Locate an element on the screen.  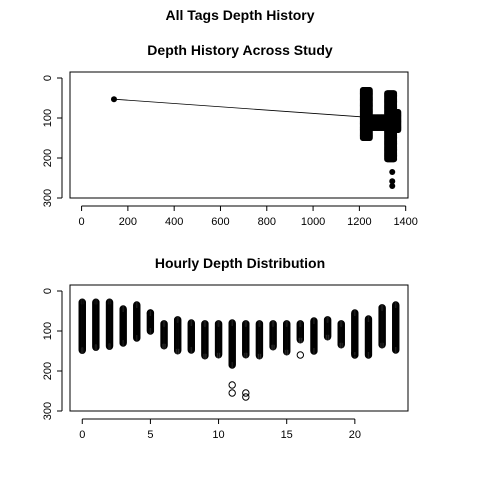
y-tick-label-hourly-distribution-100: 100 is located at coordinates (48, 331).